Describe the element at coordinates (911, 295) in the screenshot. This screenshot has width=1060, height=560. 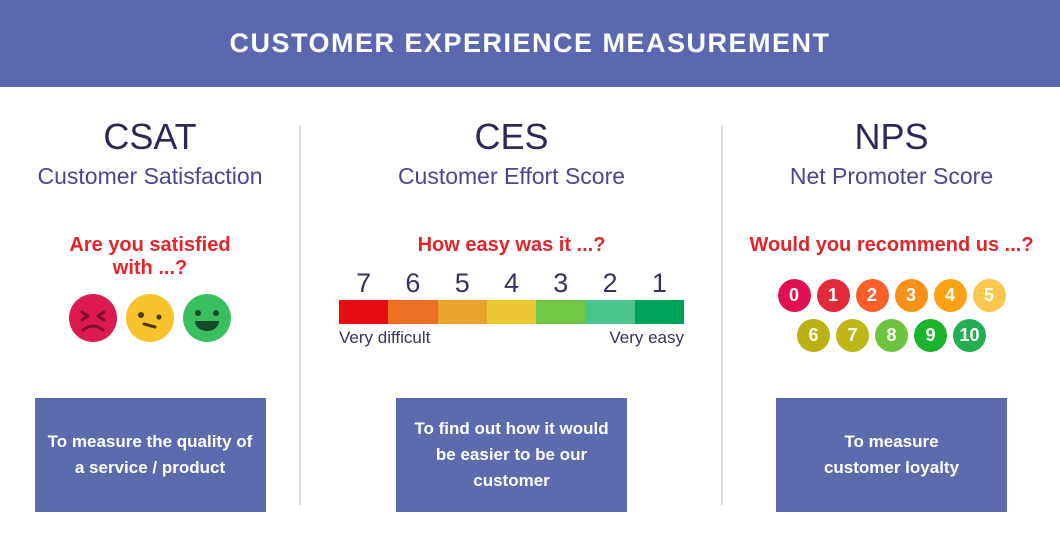
I see `nps-score-3: 3` at that location.